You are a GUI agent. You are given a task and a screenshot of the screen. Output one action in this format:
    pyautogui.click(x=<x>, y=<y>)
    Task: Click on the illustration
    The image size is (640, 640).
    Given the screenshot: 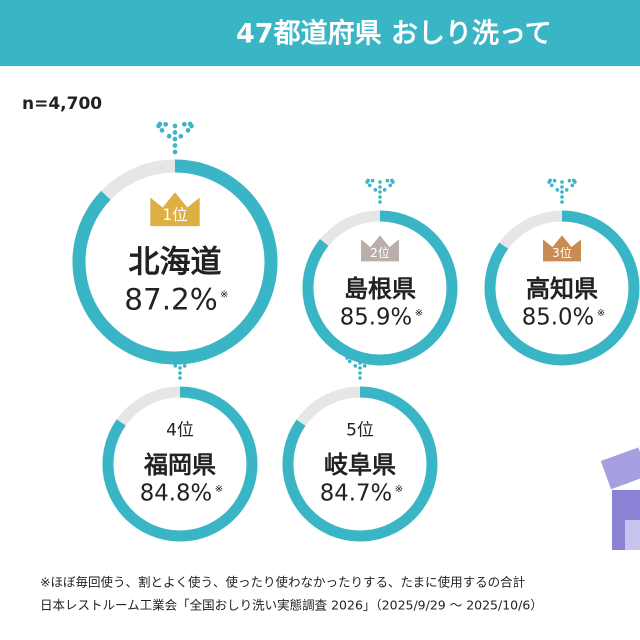 What is the action you would take?
    pyautogui.click(x=620, y=498)
    